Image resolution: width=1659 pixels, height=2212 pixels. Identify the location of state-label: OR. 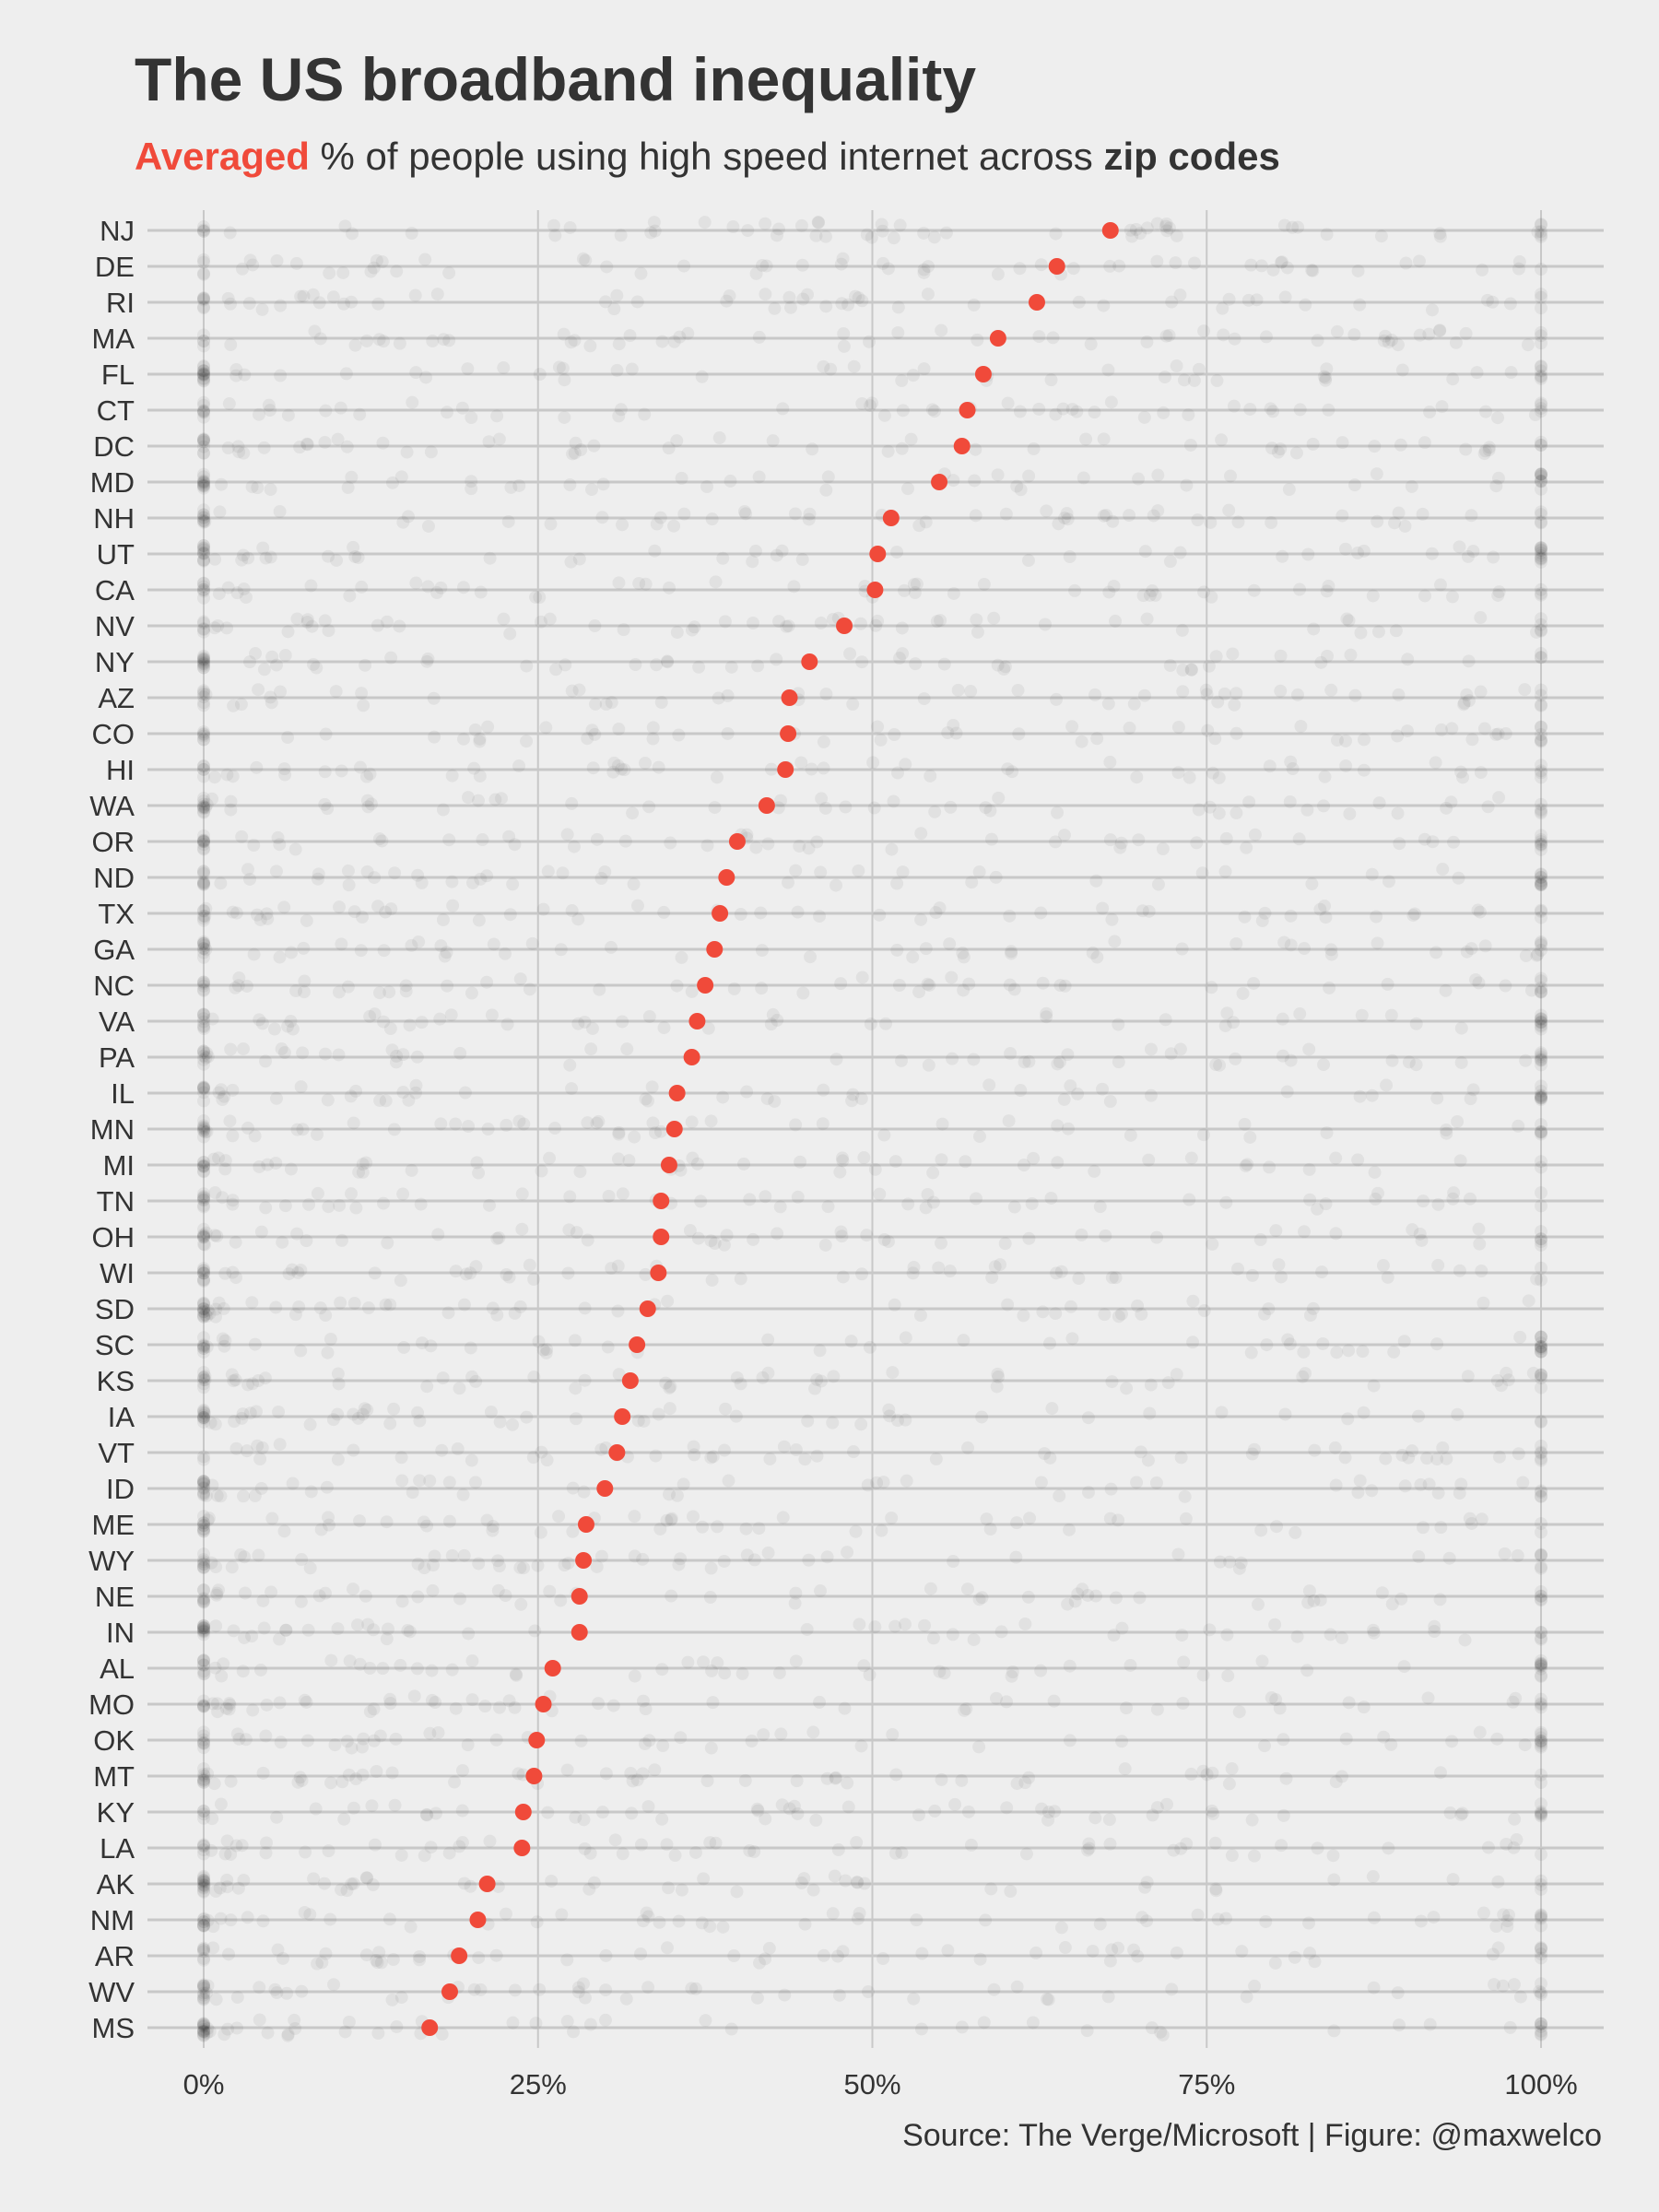
(113, 842).